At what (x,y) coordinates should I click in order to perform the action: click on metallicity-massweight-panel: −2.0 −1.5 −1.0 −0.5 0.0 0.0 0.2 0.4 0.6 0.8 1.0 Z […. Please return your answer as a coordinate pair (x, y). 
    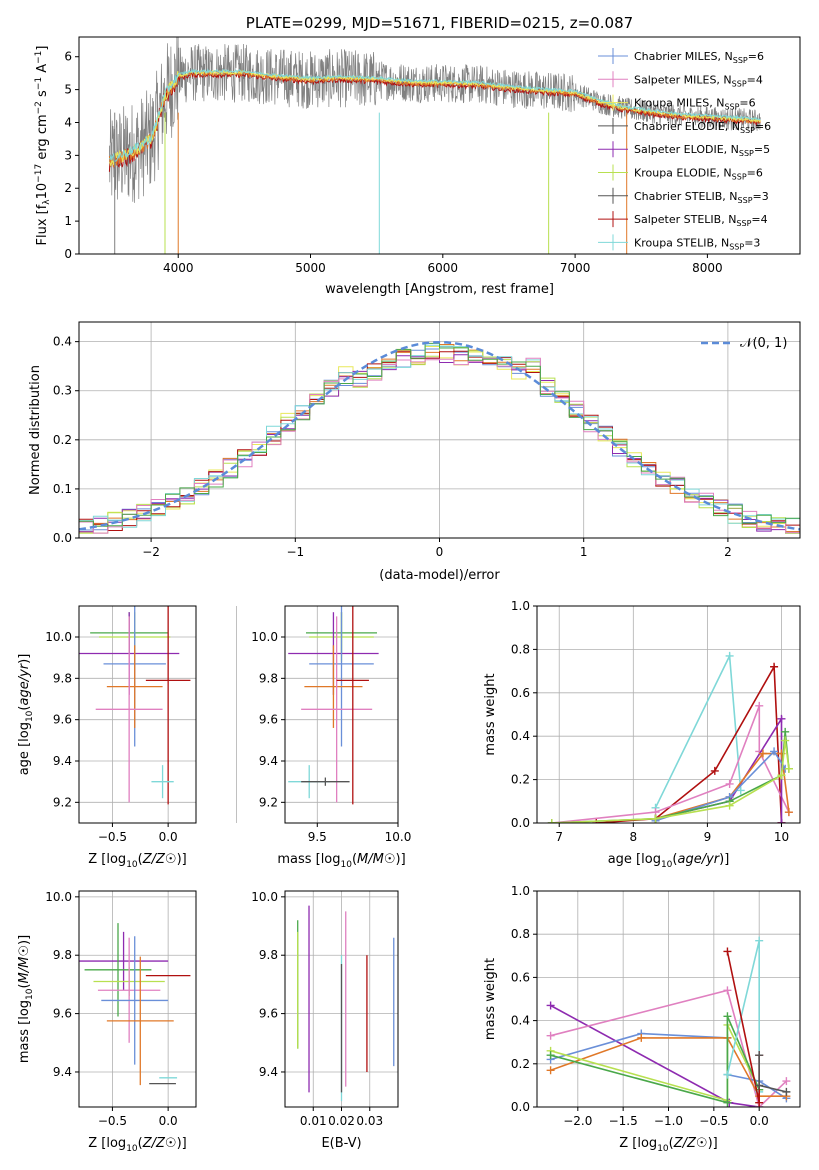
    Looking at the image, I should click on (642, 1019).